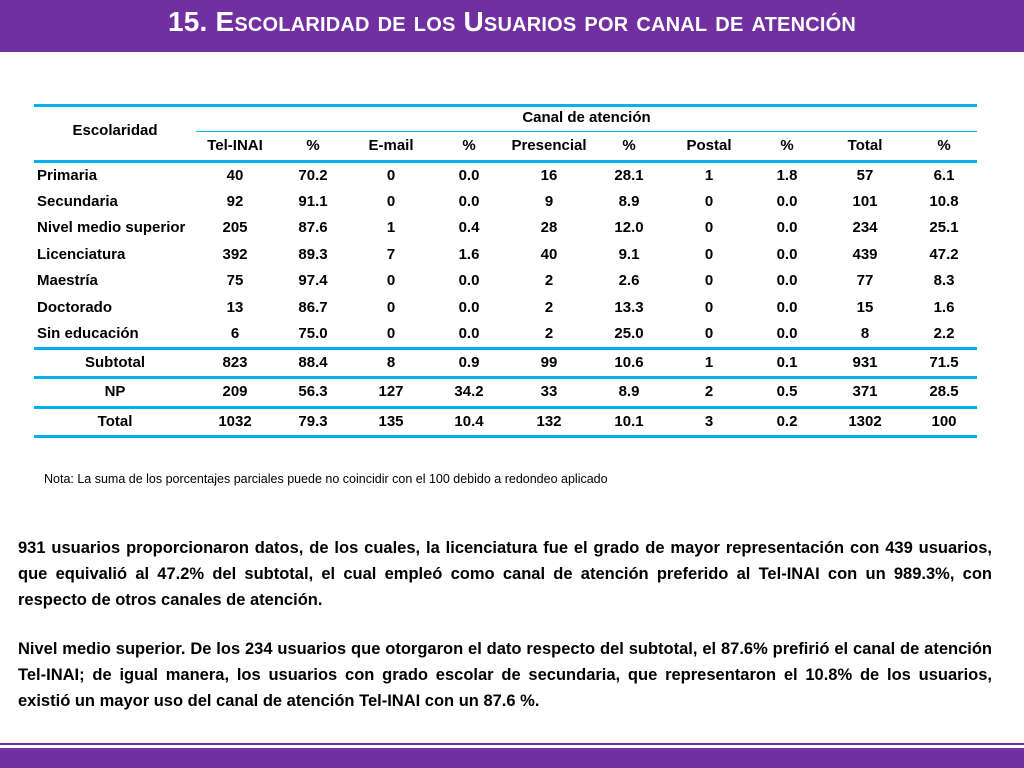 The image size is (1024, 768). What do you see at coordinates (512, 758) in the screenshot?
I see `footer-bar` at bounding box center [512, 758].